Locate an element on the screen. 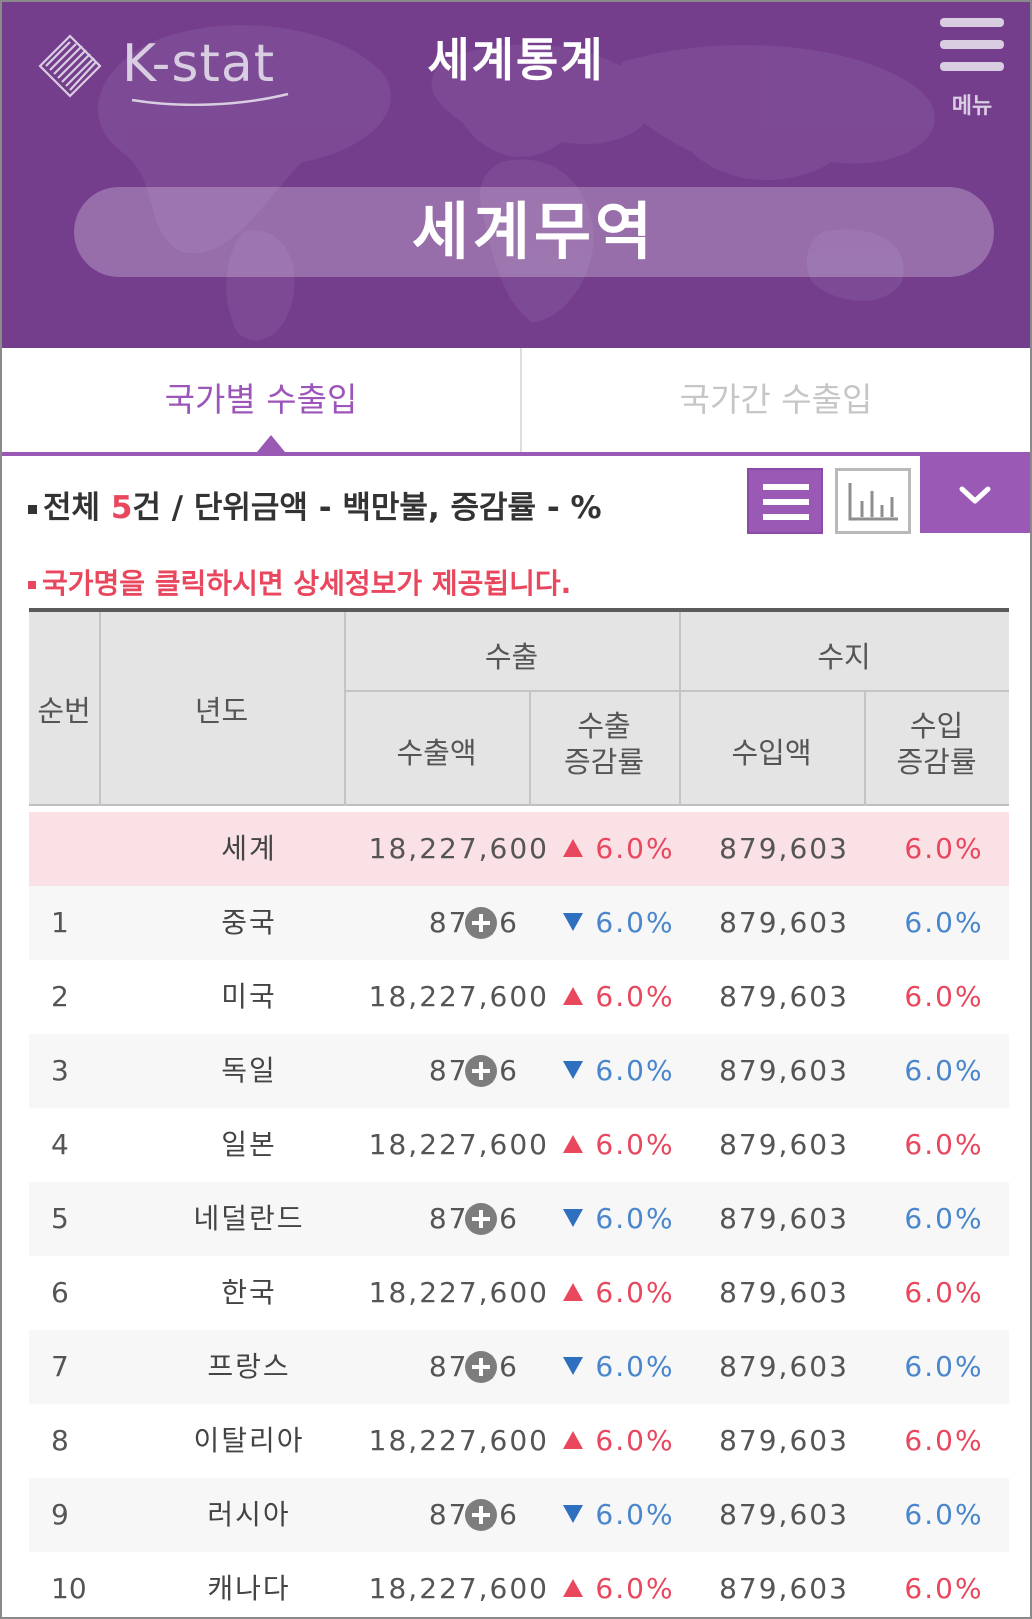 The image size is (1032, 1619). header-rank: 순번 is located at coordinates (64, 711).